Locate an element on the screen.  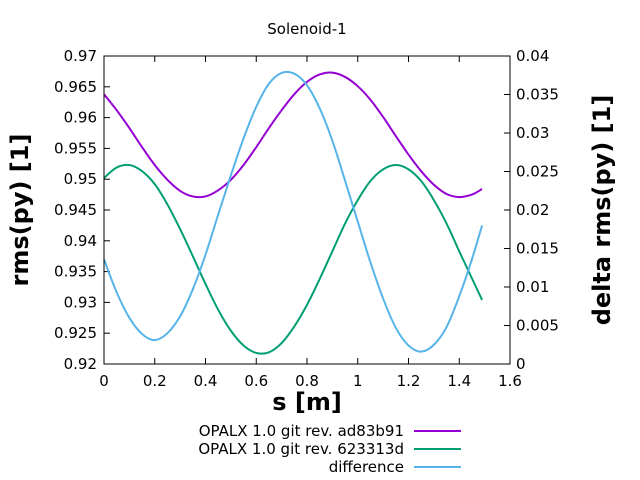
x-tick-label: 0.4 is located at coordinates (206, 381).